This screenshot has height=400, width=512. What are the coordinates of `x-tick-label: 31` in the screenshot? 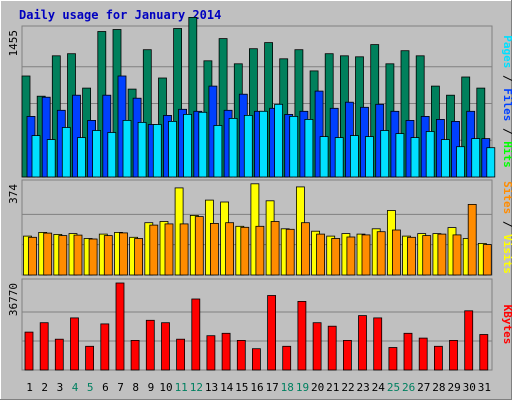 It's located at (484, 387).